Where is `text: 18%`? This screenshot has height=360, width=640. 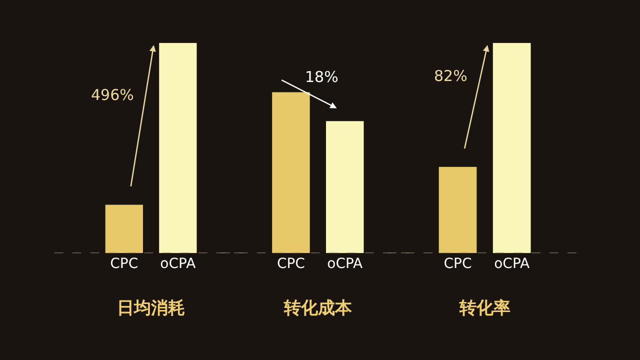
text: 18% is located at coordinates (321, 77).